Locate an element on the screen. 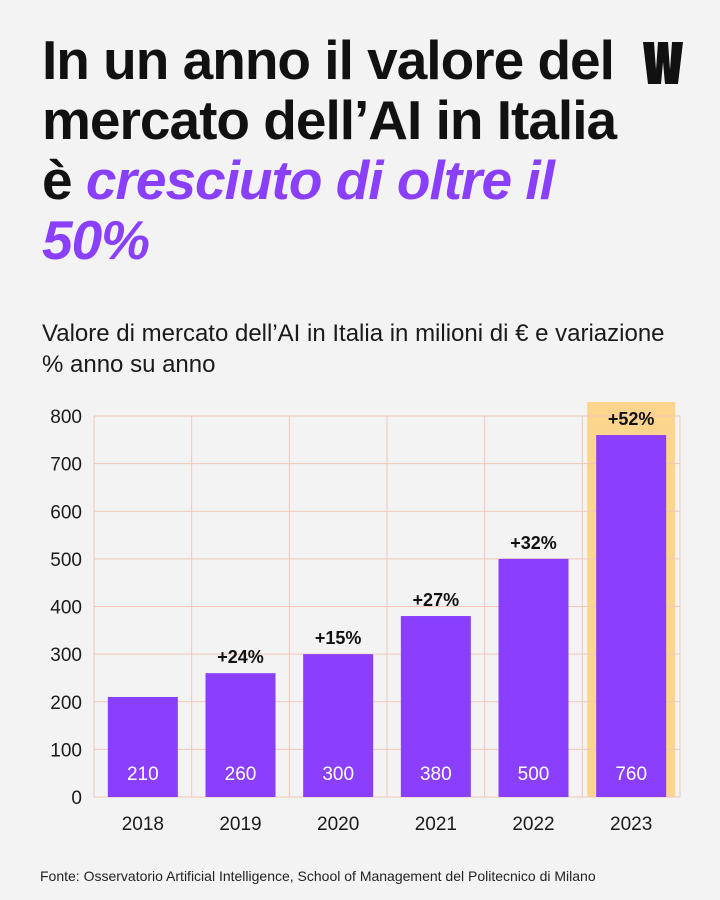 Image resolution: width=720 pixels, height=900 pixels. bar-value-label: 500 is located at coordinates (534, 774).